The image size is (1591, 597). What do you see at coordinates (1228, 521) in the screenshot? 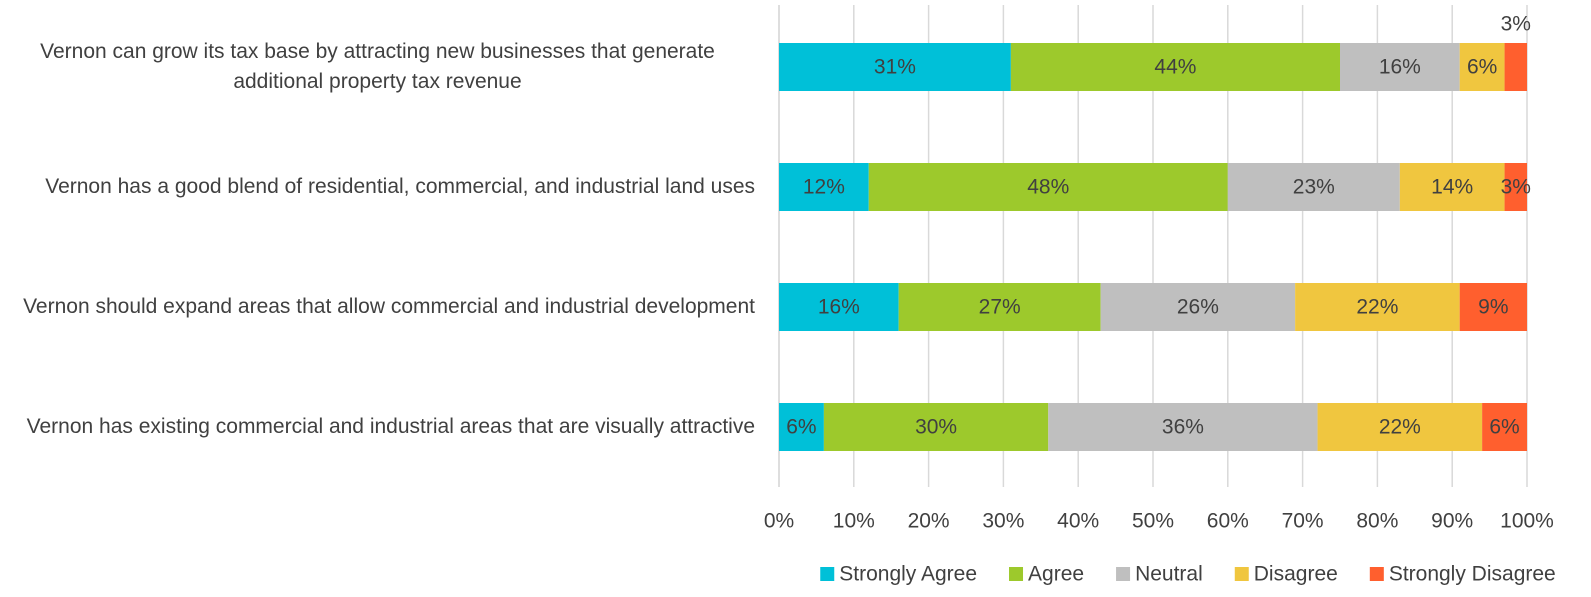
I see `x-tick-label: 60%` at bounding box center [1228, 521].